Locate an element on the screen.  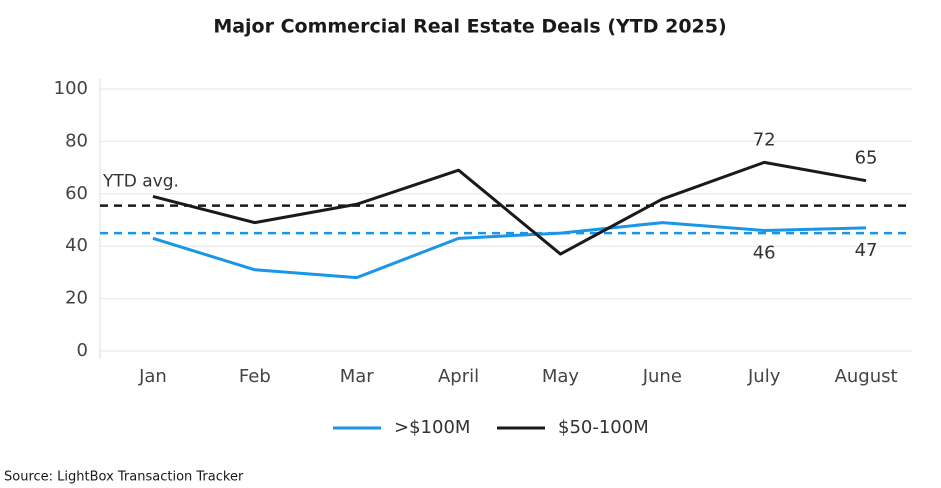
legend-label: $50-100M is located at coordinates (603, 427).